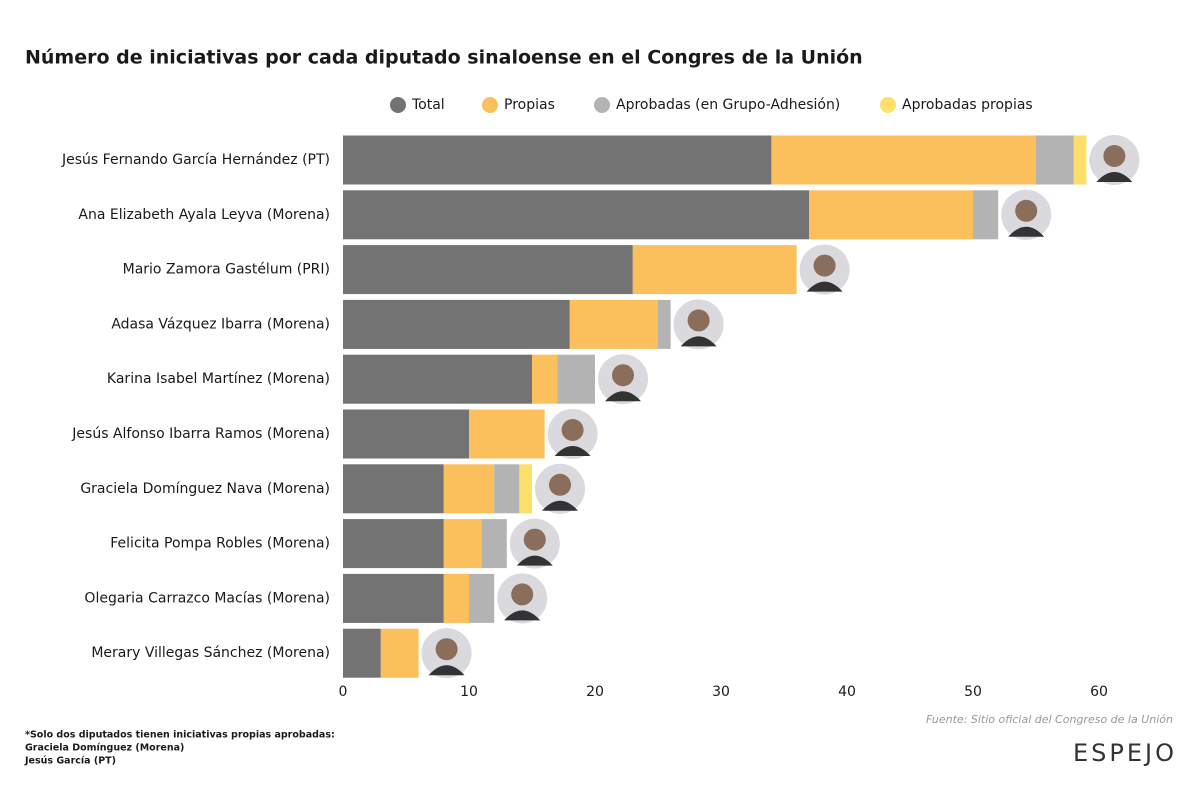  Describe the element at coordinates (104, 748) in the screenshot. I see `footnote: Graciela Domínguez (Morena)` at that location.